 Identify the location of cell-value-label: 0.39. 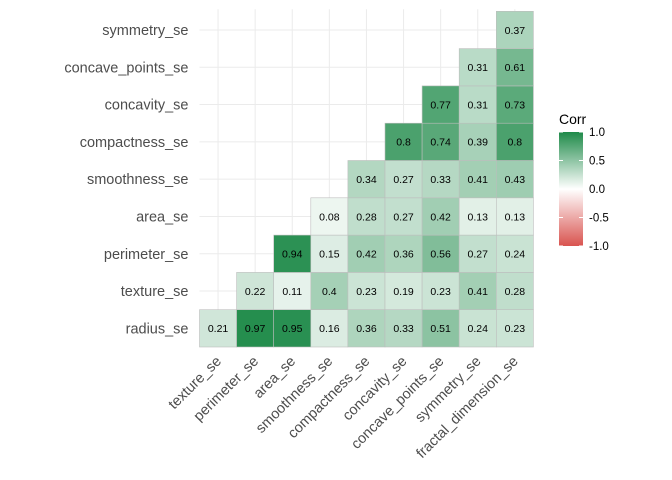
(478, 143).